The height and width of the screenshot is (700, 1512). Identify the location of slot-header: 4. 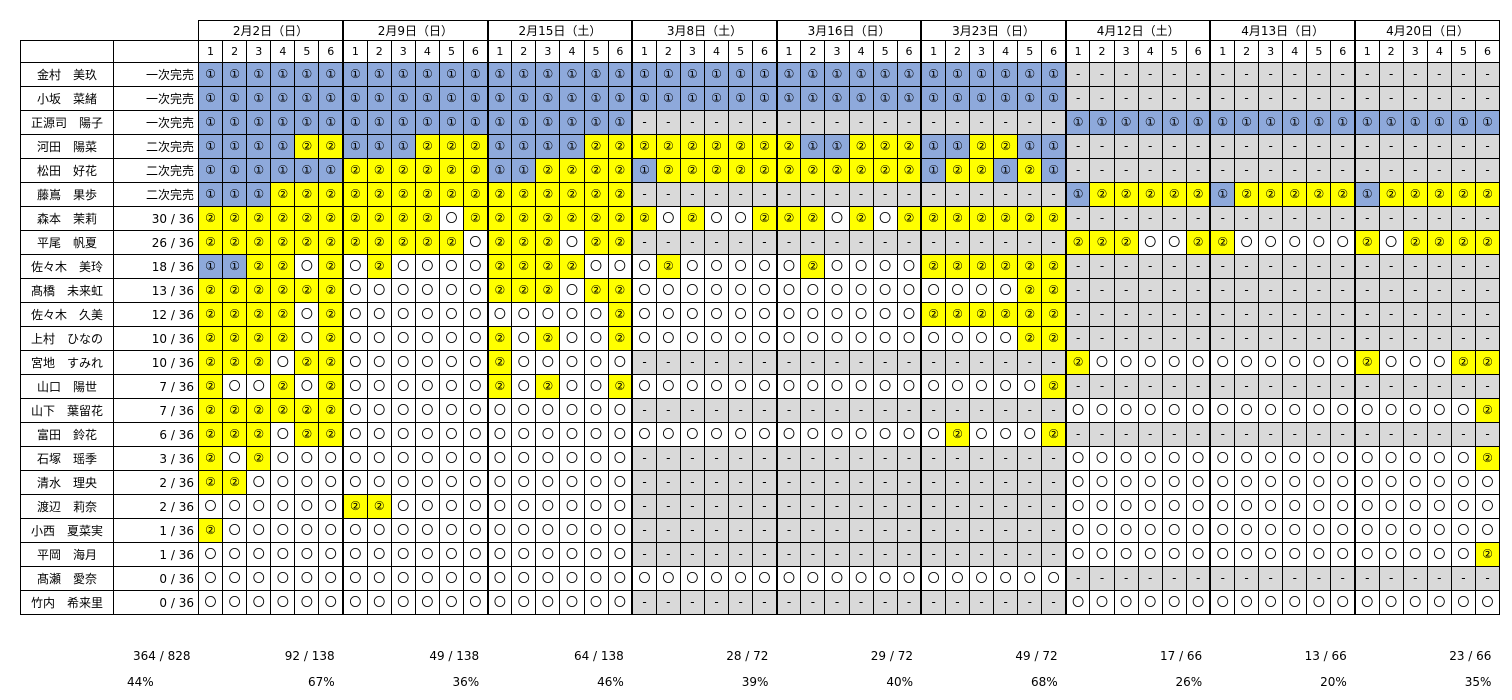
(572, 51).